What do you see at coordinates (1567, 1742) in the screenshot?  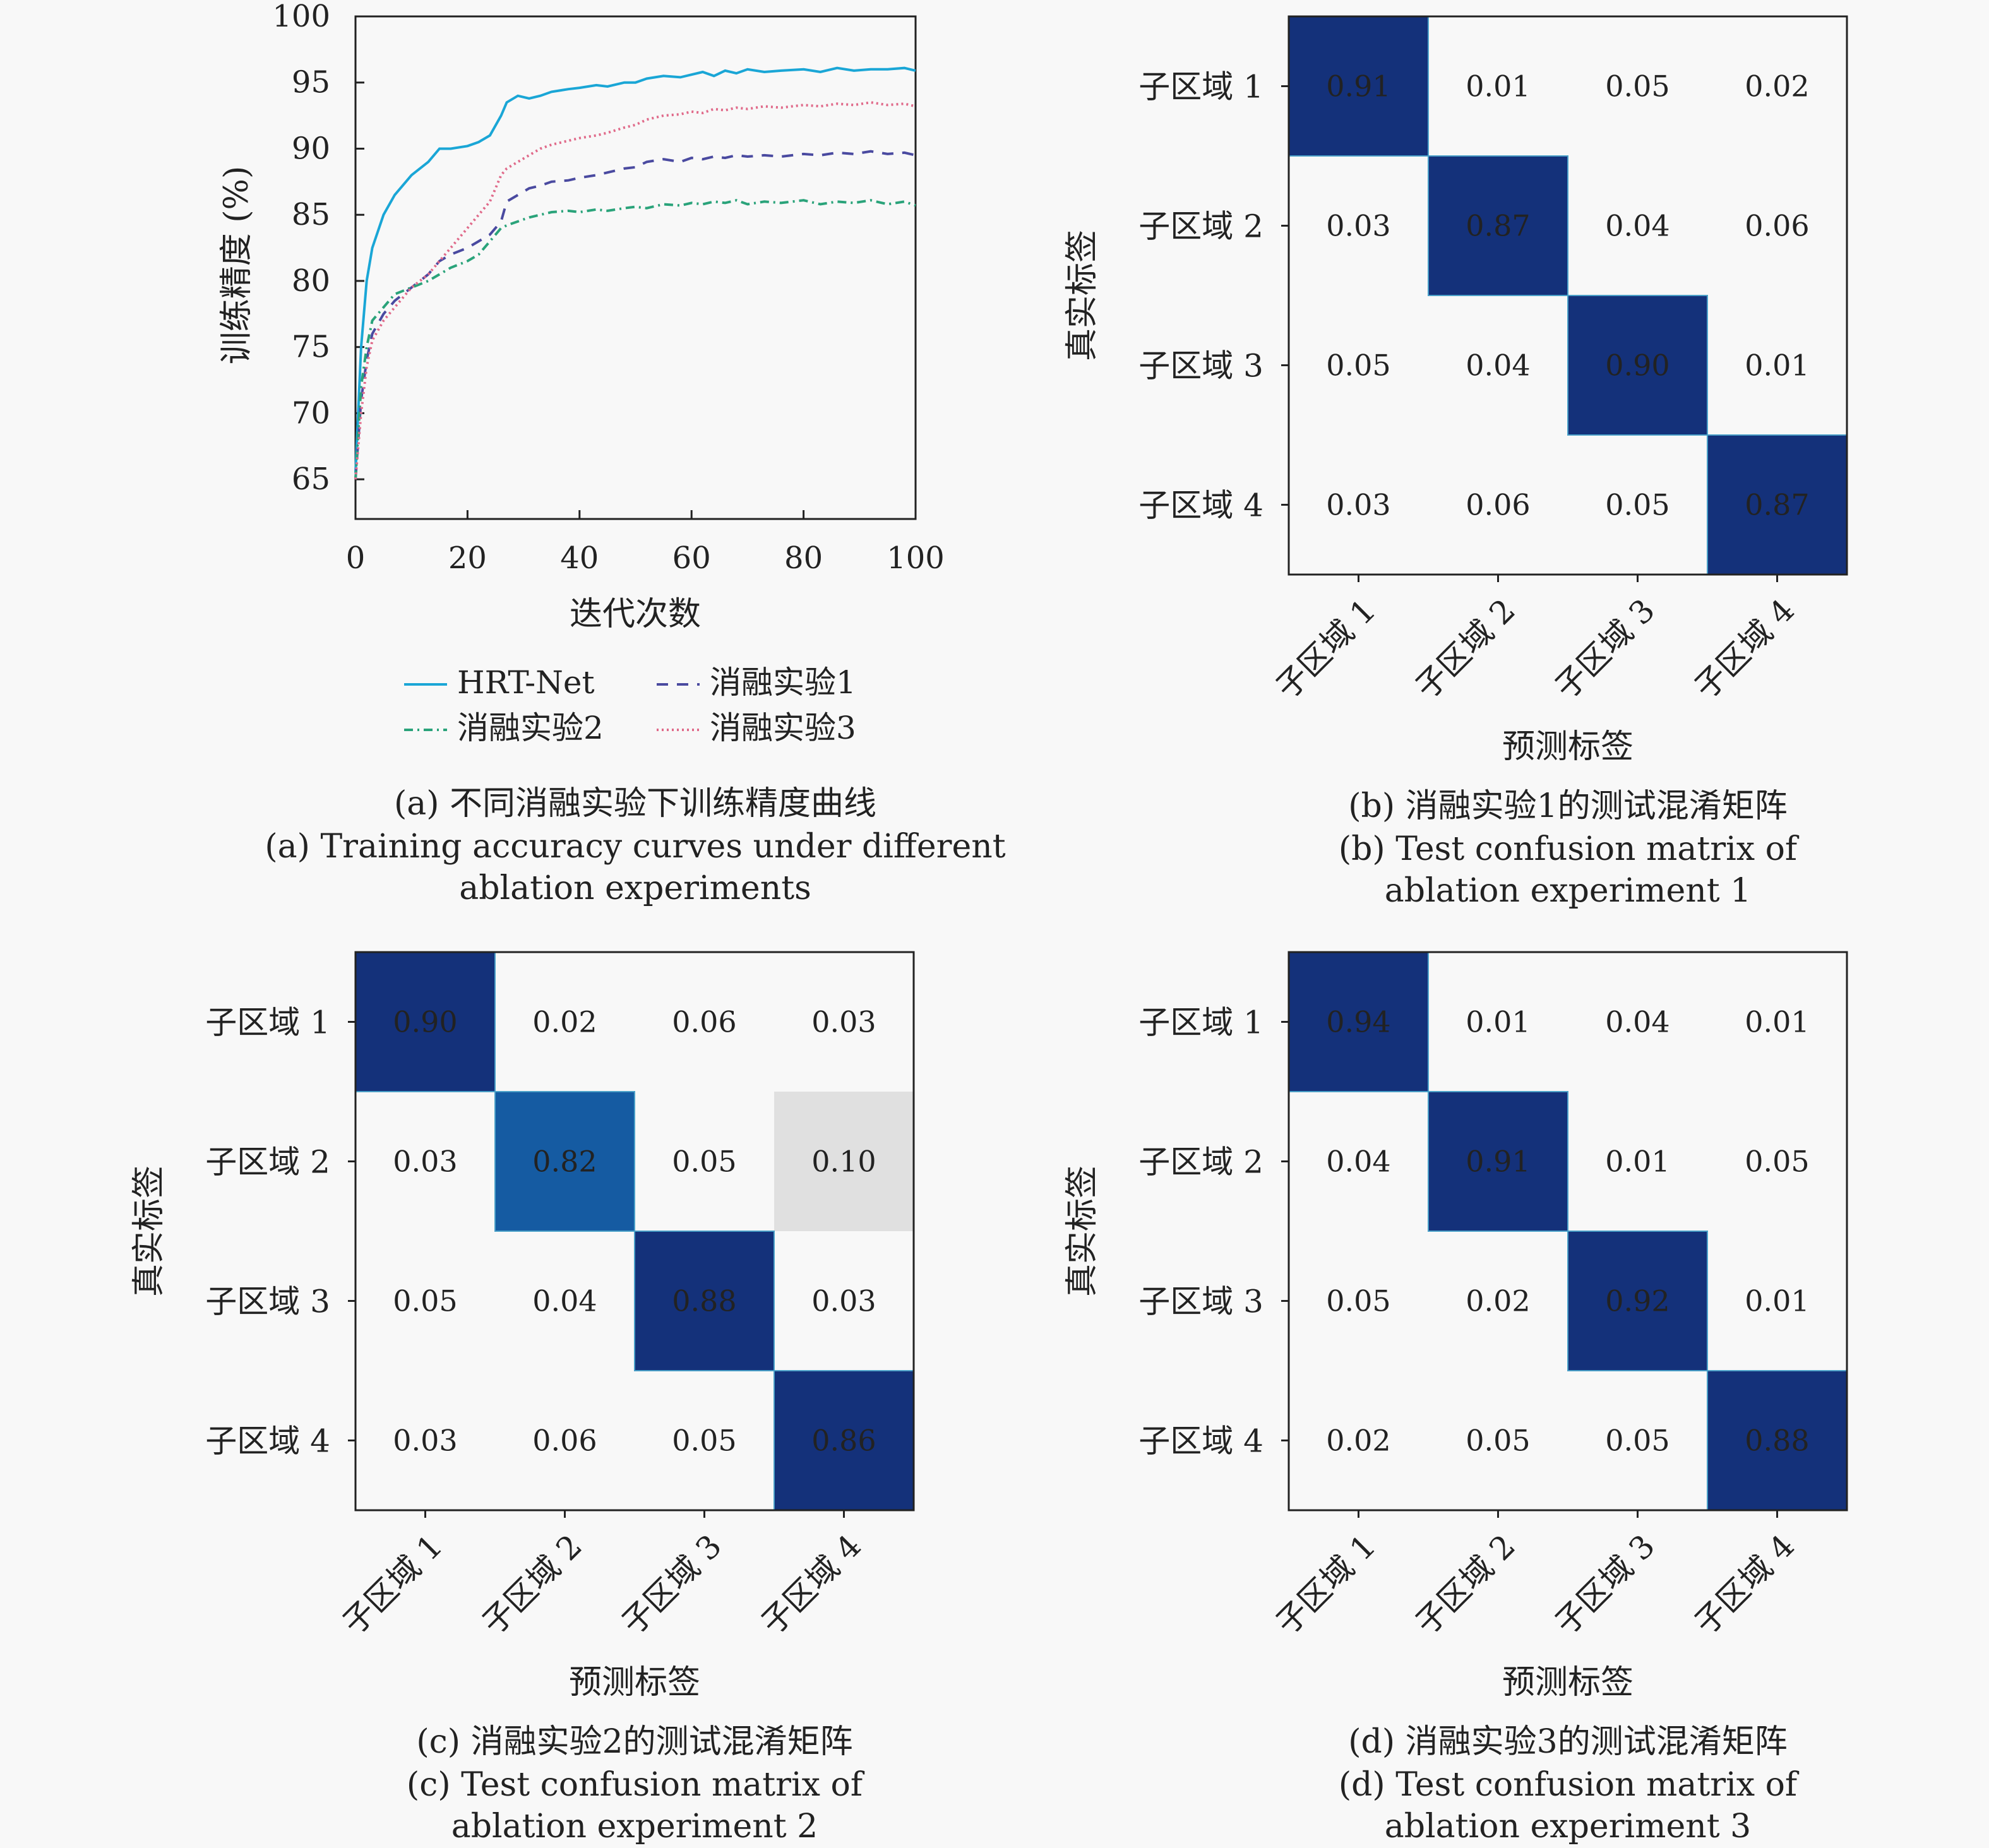 I see `caption-cn: (d) 消融实验3的测试混淆矩阵` at bounding box center [1567, 1742].